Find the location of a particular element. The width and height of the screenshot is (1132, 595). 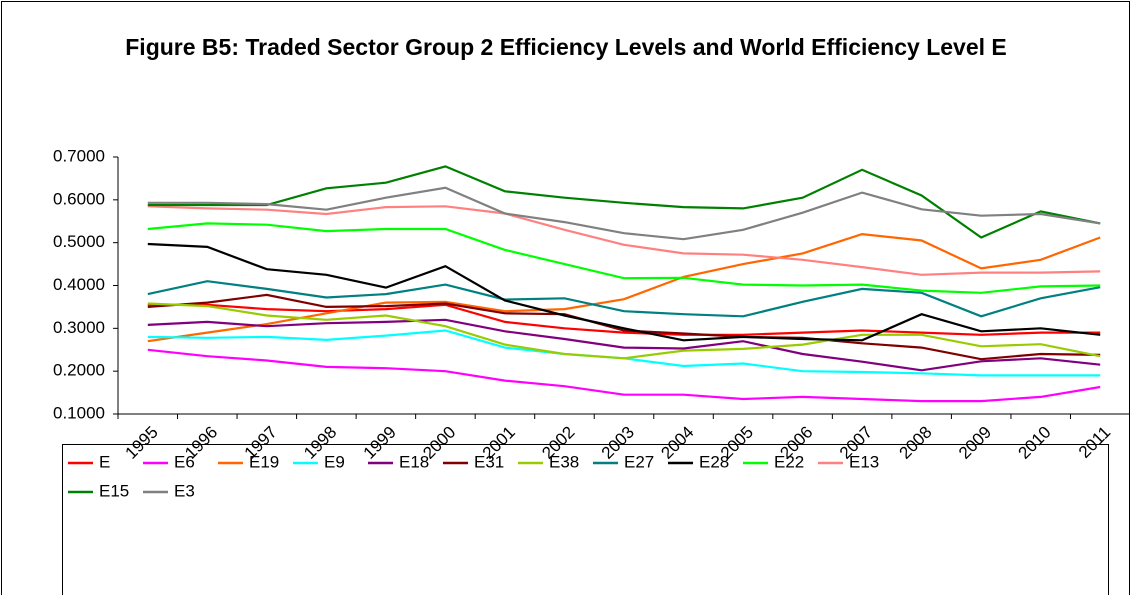

y-tick-label: 0.4000 is located at coordinates (79, 284).